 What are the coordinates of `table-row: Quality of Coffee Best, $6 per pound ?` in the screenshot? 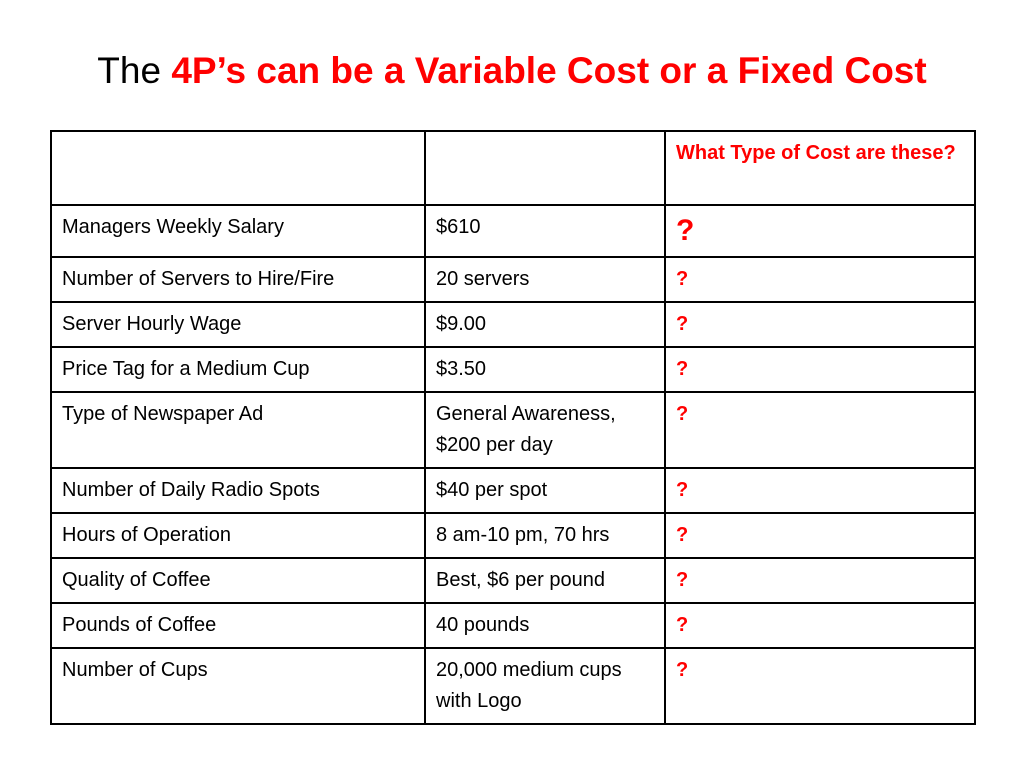 It's located at (513, 580).